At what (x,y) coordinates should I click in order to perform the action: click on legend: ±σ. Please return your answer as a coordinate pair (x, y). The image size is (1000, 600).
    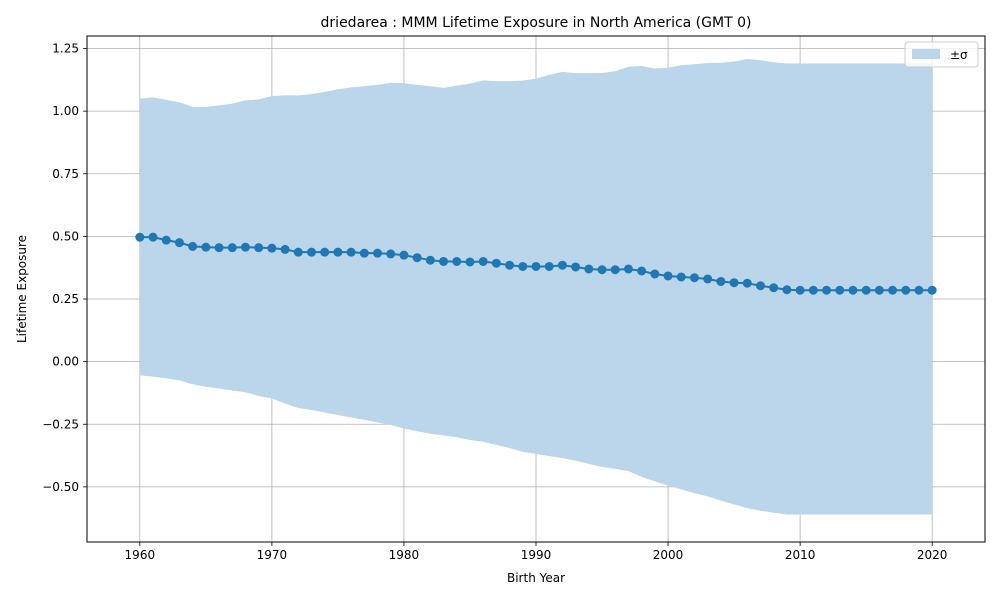
    Looking at the image, I should click on (941, 54).